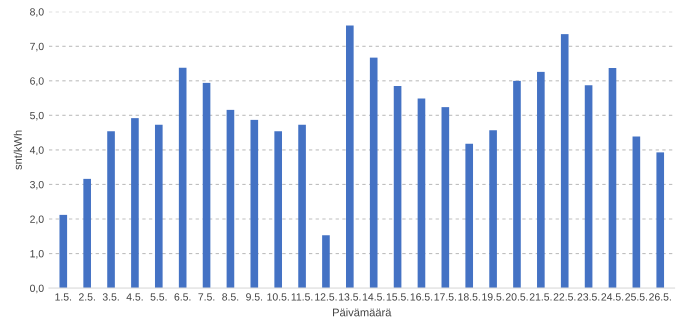  What do you see at coordinates (326, 297) in the screenshot?
I see `x-tick-label: 12.5.` at bounding box center [326, 297].